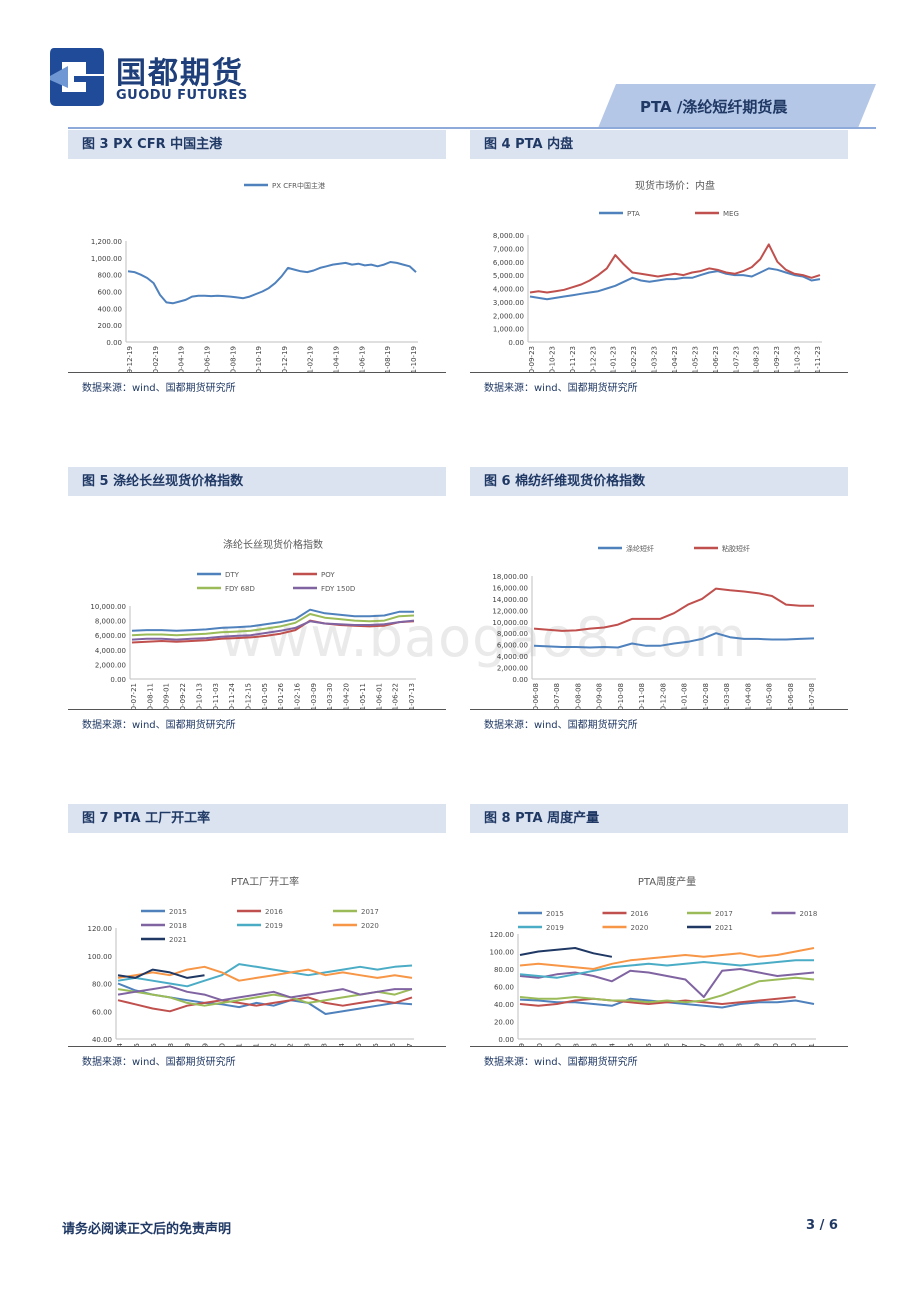  I want to click on guodu-logo-icon, so click(77, 77).